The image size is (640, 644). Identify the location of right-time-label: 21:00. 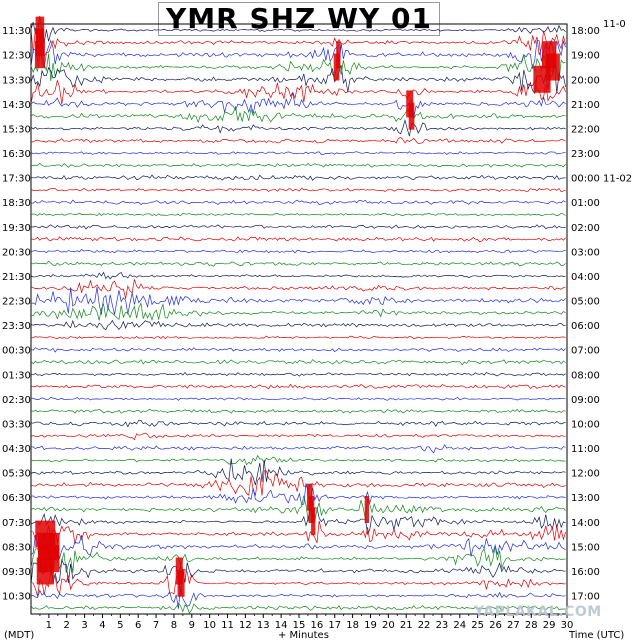
(585, 105).